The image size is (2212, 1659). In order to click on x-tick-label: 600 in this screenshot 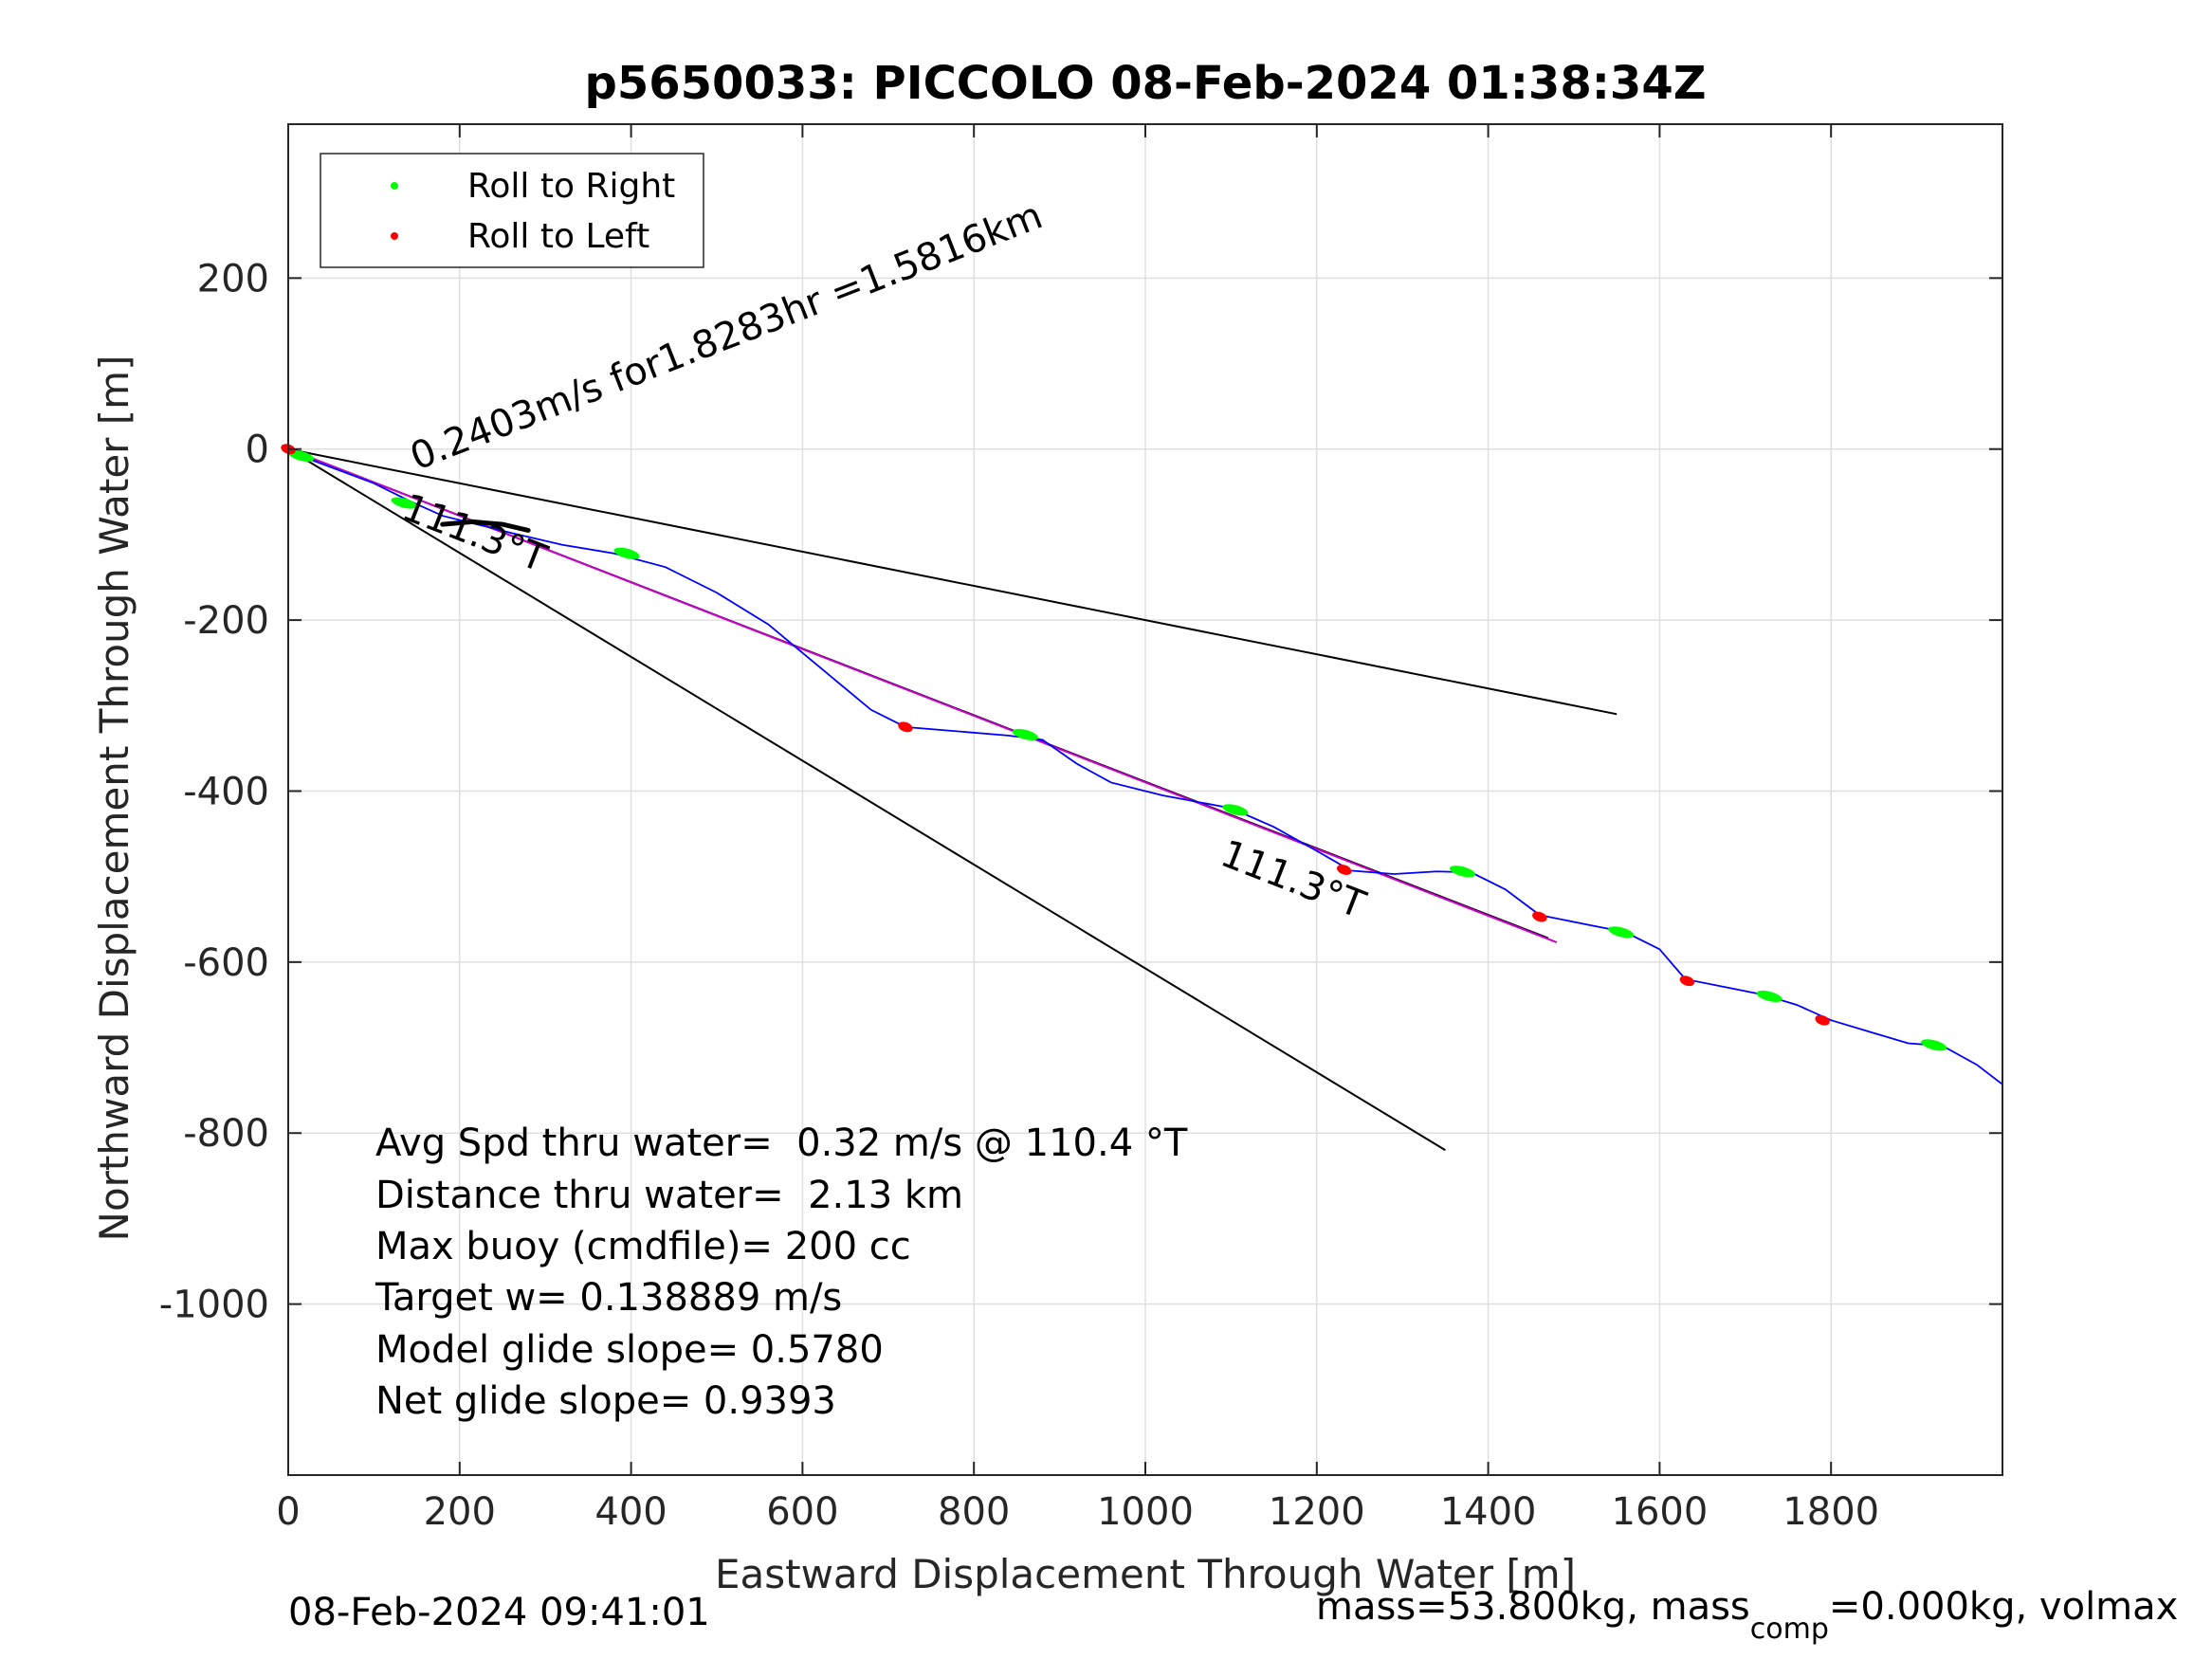, I will do `click(802, 1512)`.